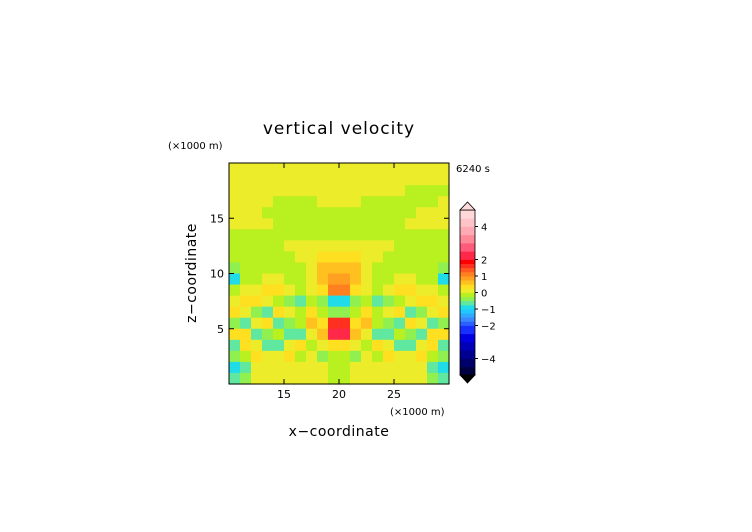 The width and height of the screenshot is (752, 532). What do you see at coordinates (192, 273) in the screenshot?
I see `y-axis-label: z−coordinate` at bounding box center [192, 273].